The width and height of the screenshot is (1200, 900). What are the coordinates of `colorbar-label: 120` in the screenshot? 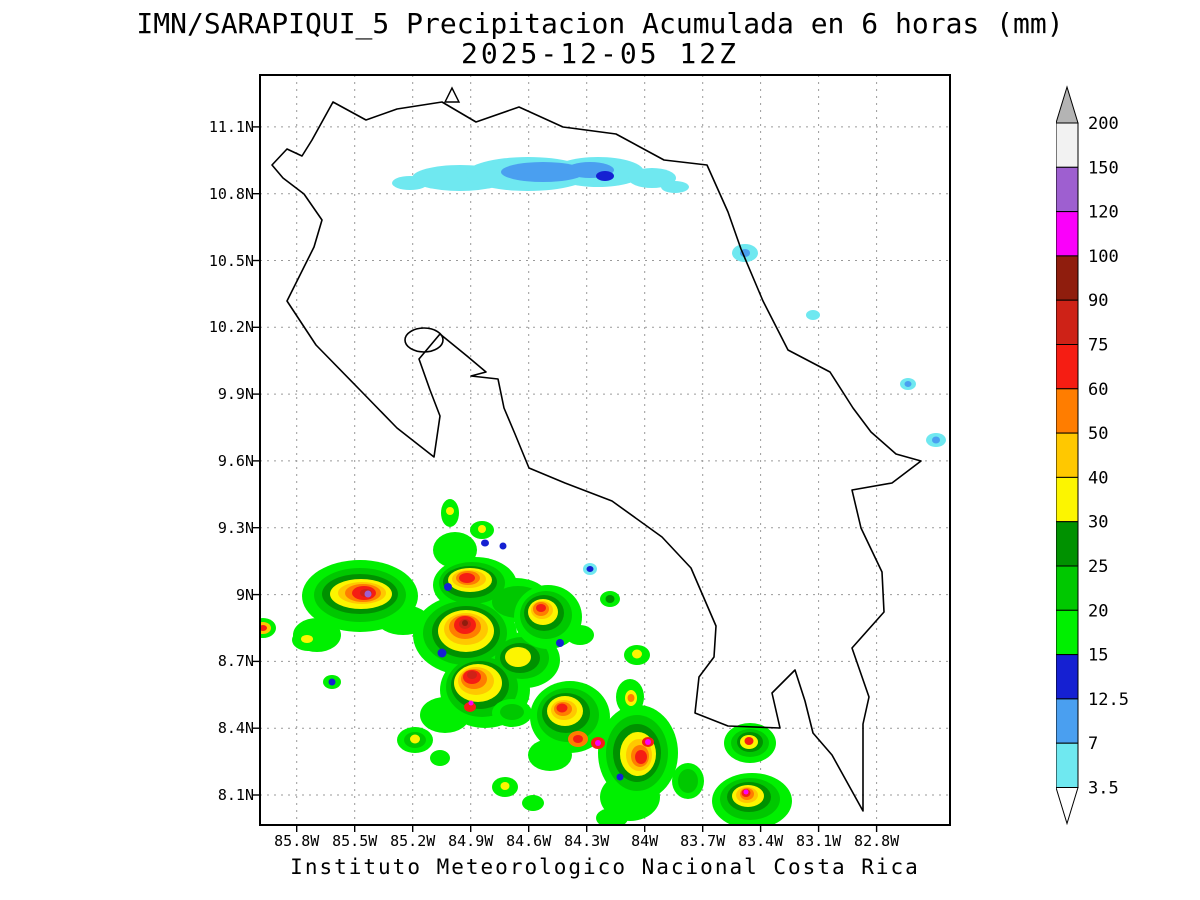 It's located at (1103, 213).